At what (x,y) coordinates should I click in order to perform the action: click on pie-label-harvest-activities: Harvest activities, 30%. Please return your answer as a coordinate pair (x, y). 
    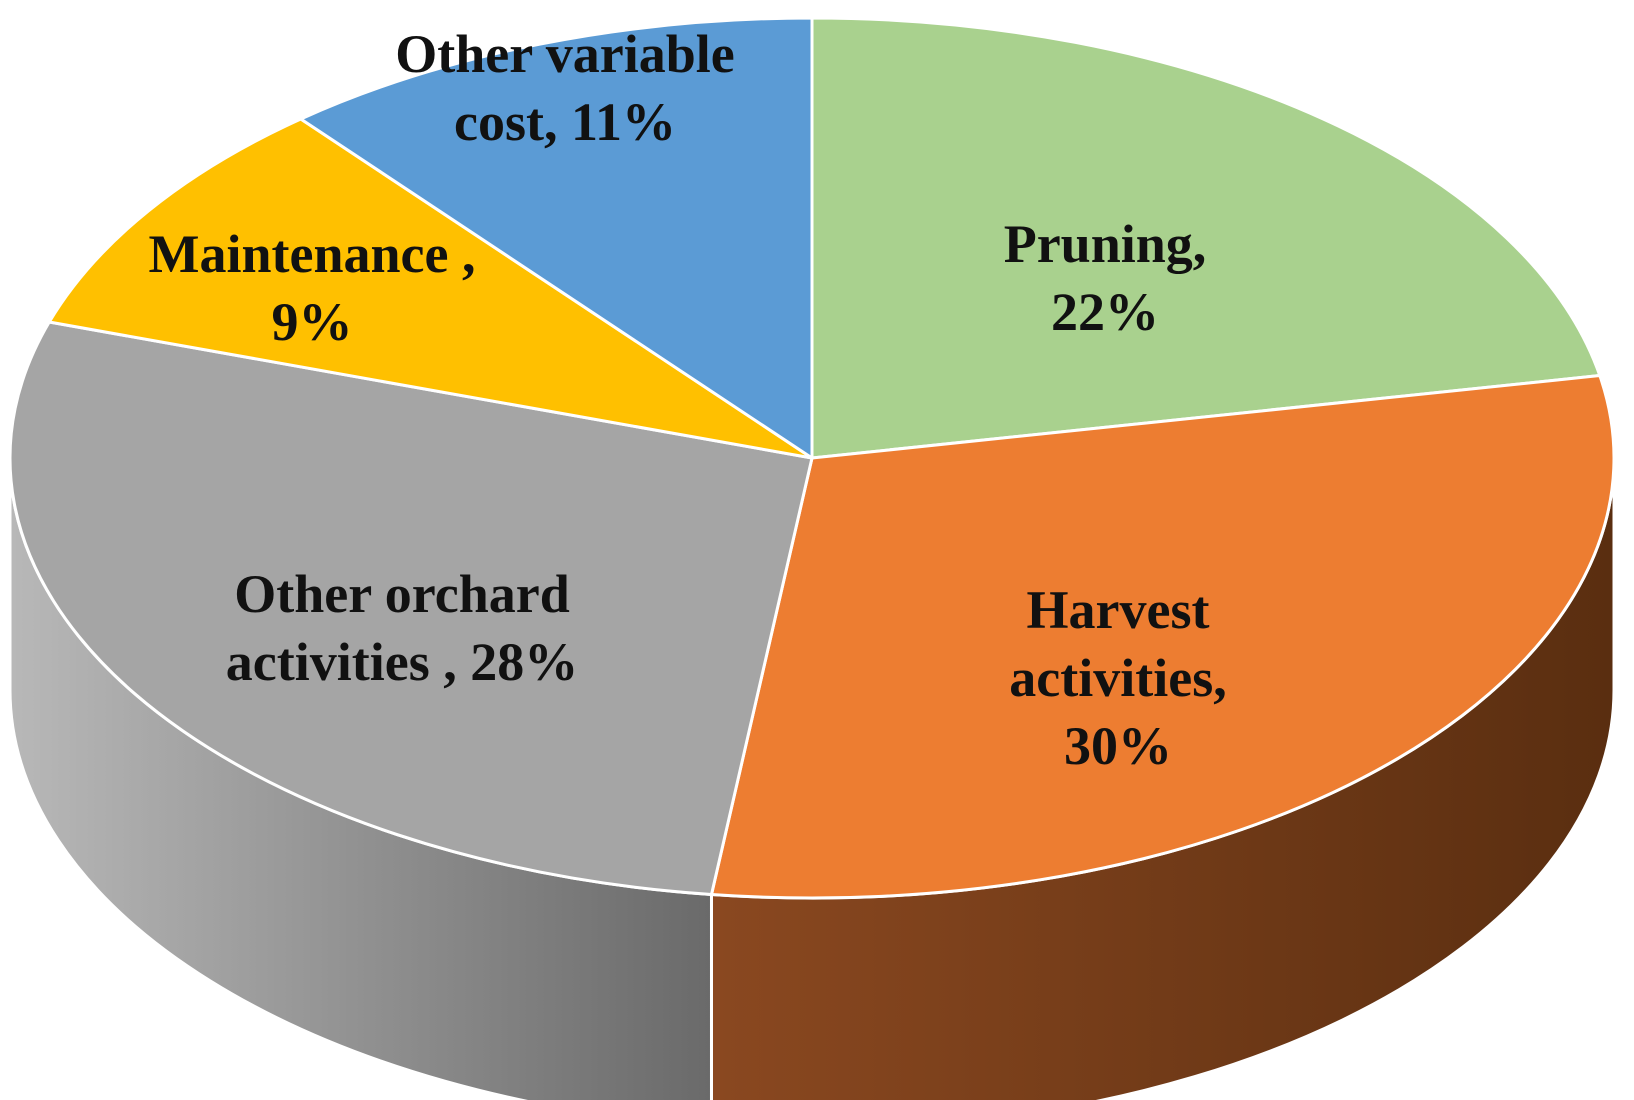
    Looking at the image, I should click on (1117, 678).